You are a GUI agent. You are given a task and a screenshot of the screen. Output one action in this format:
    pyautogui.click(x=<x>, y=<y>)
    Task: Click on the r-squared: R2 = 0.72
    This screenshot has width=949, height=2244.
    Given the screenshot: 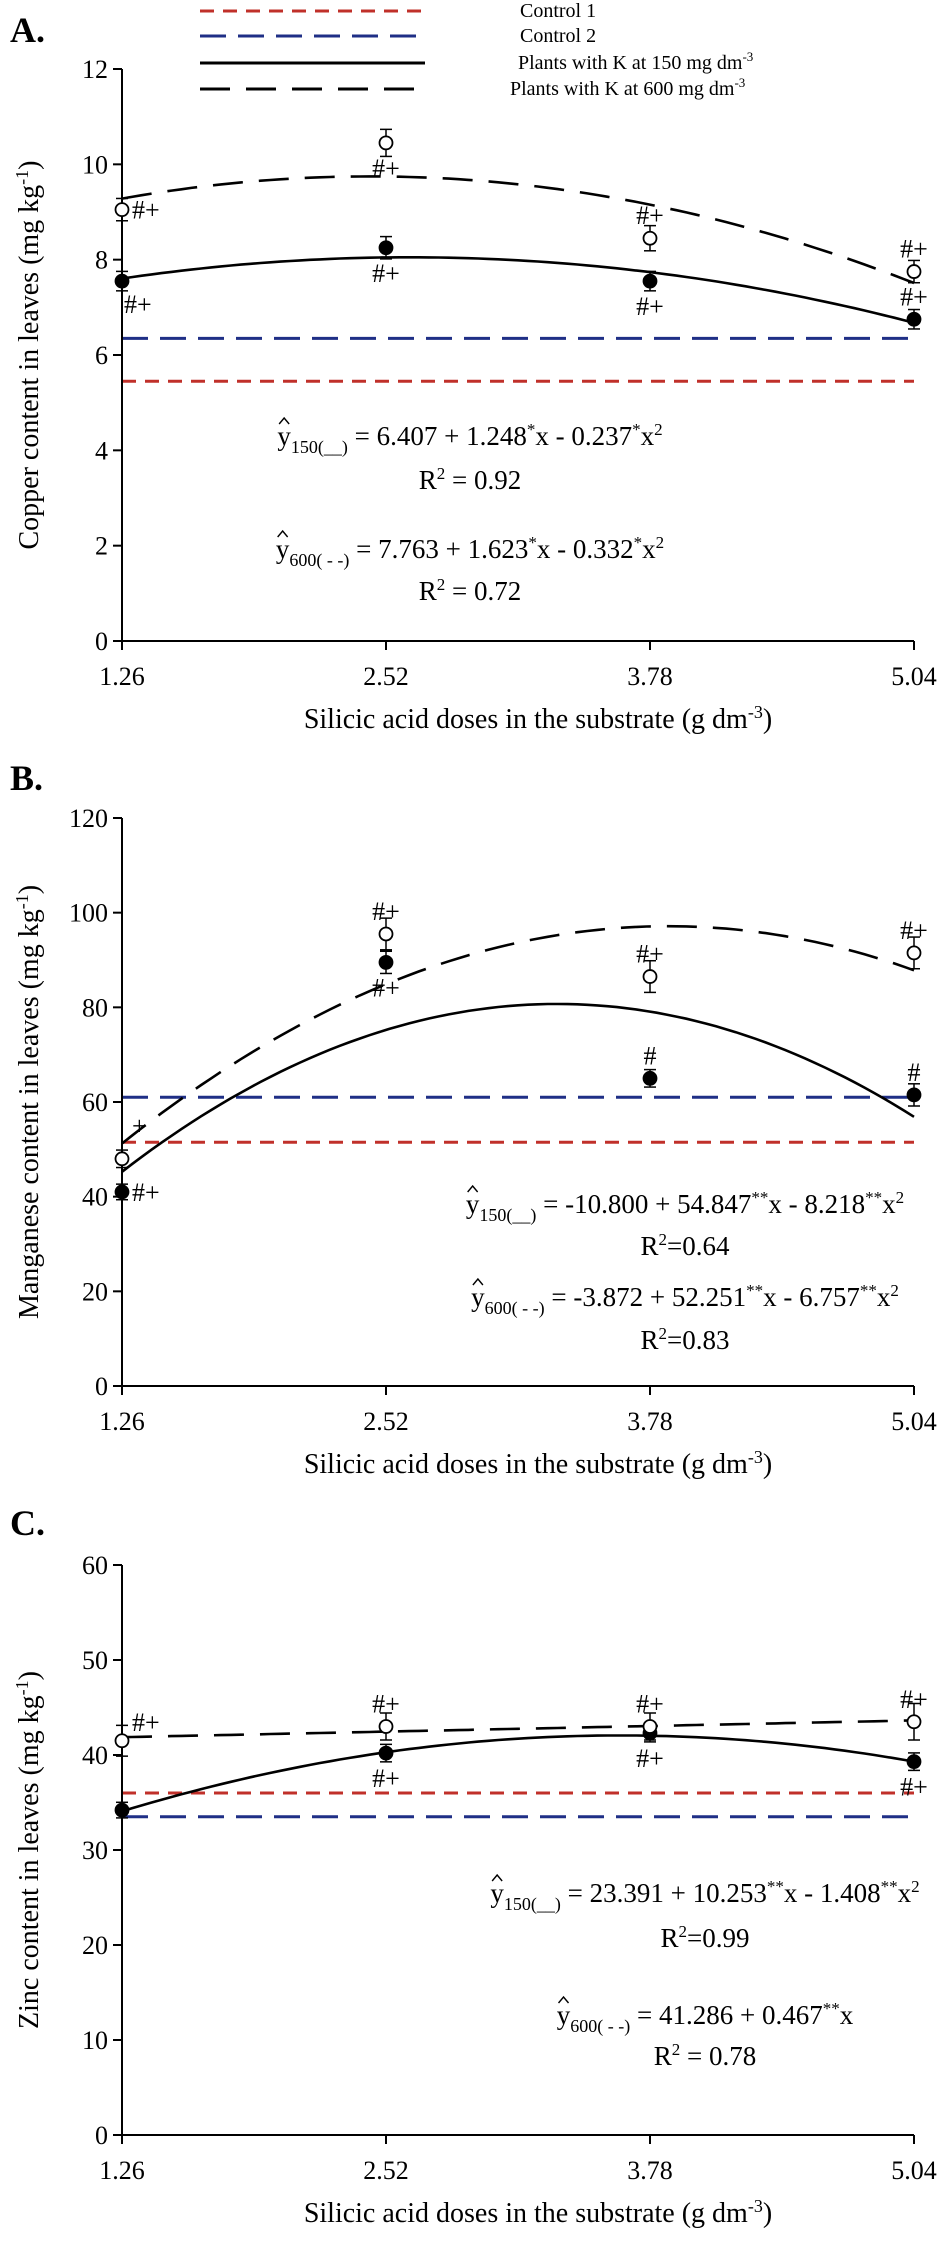 What is the action you would take?
    pyautogui.click(x=470, y=590)
    